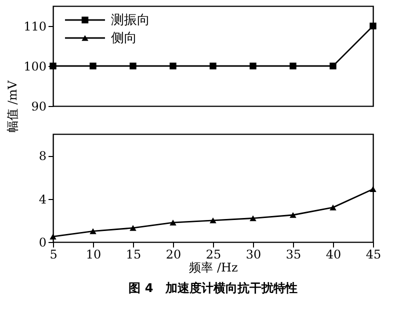 The image size is (400, 325). I want to click on x-tick-label: 20, so click(174, 255).